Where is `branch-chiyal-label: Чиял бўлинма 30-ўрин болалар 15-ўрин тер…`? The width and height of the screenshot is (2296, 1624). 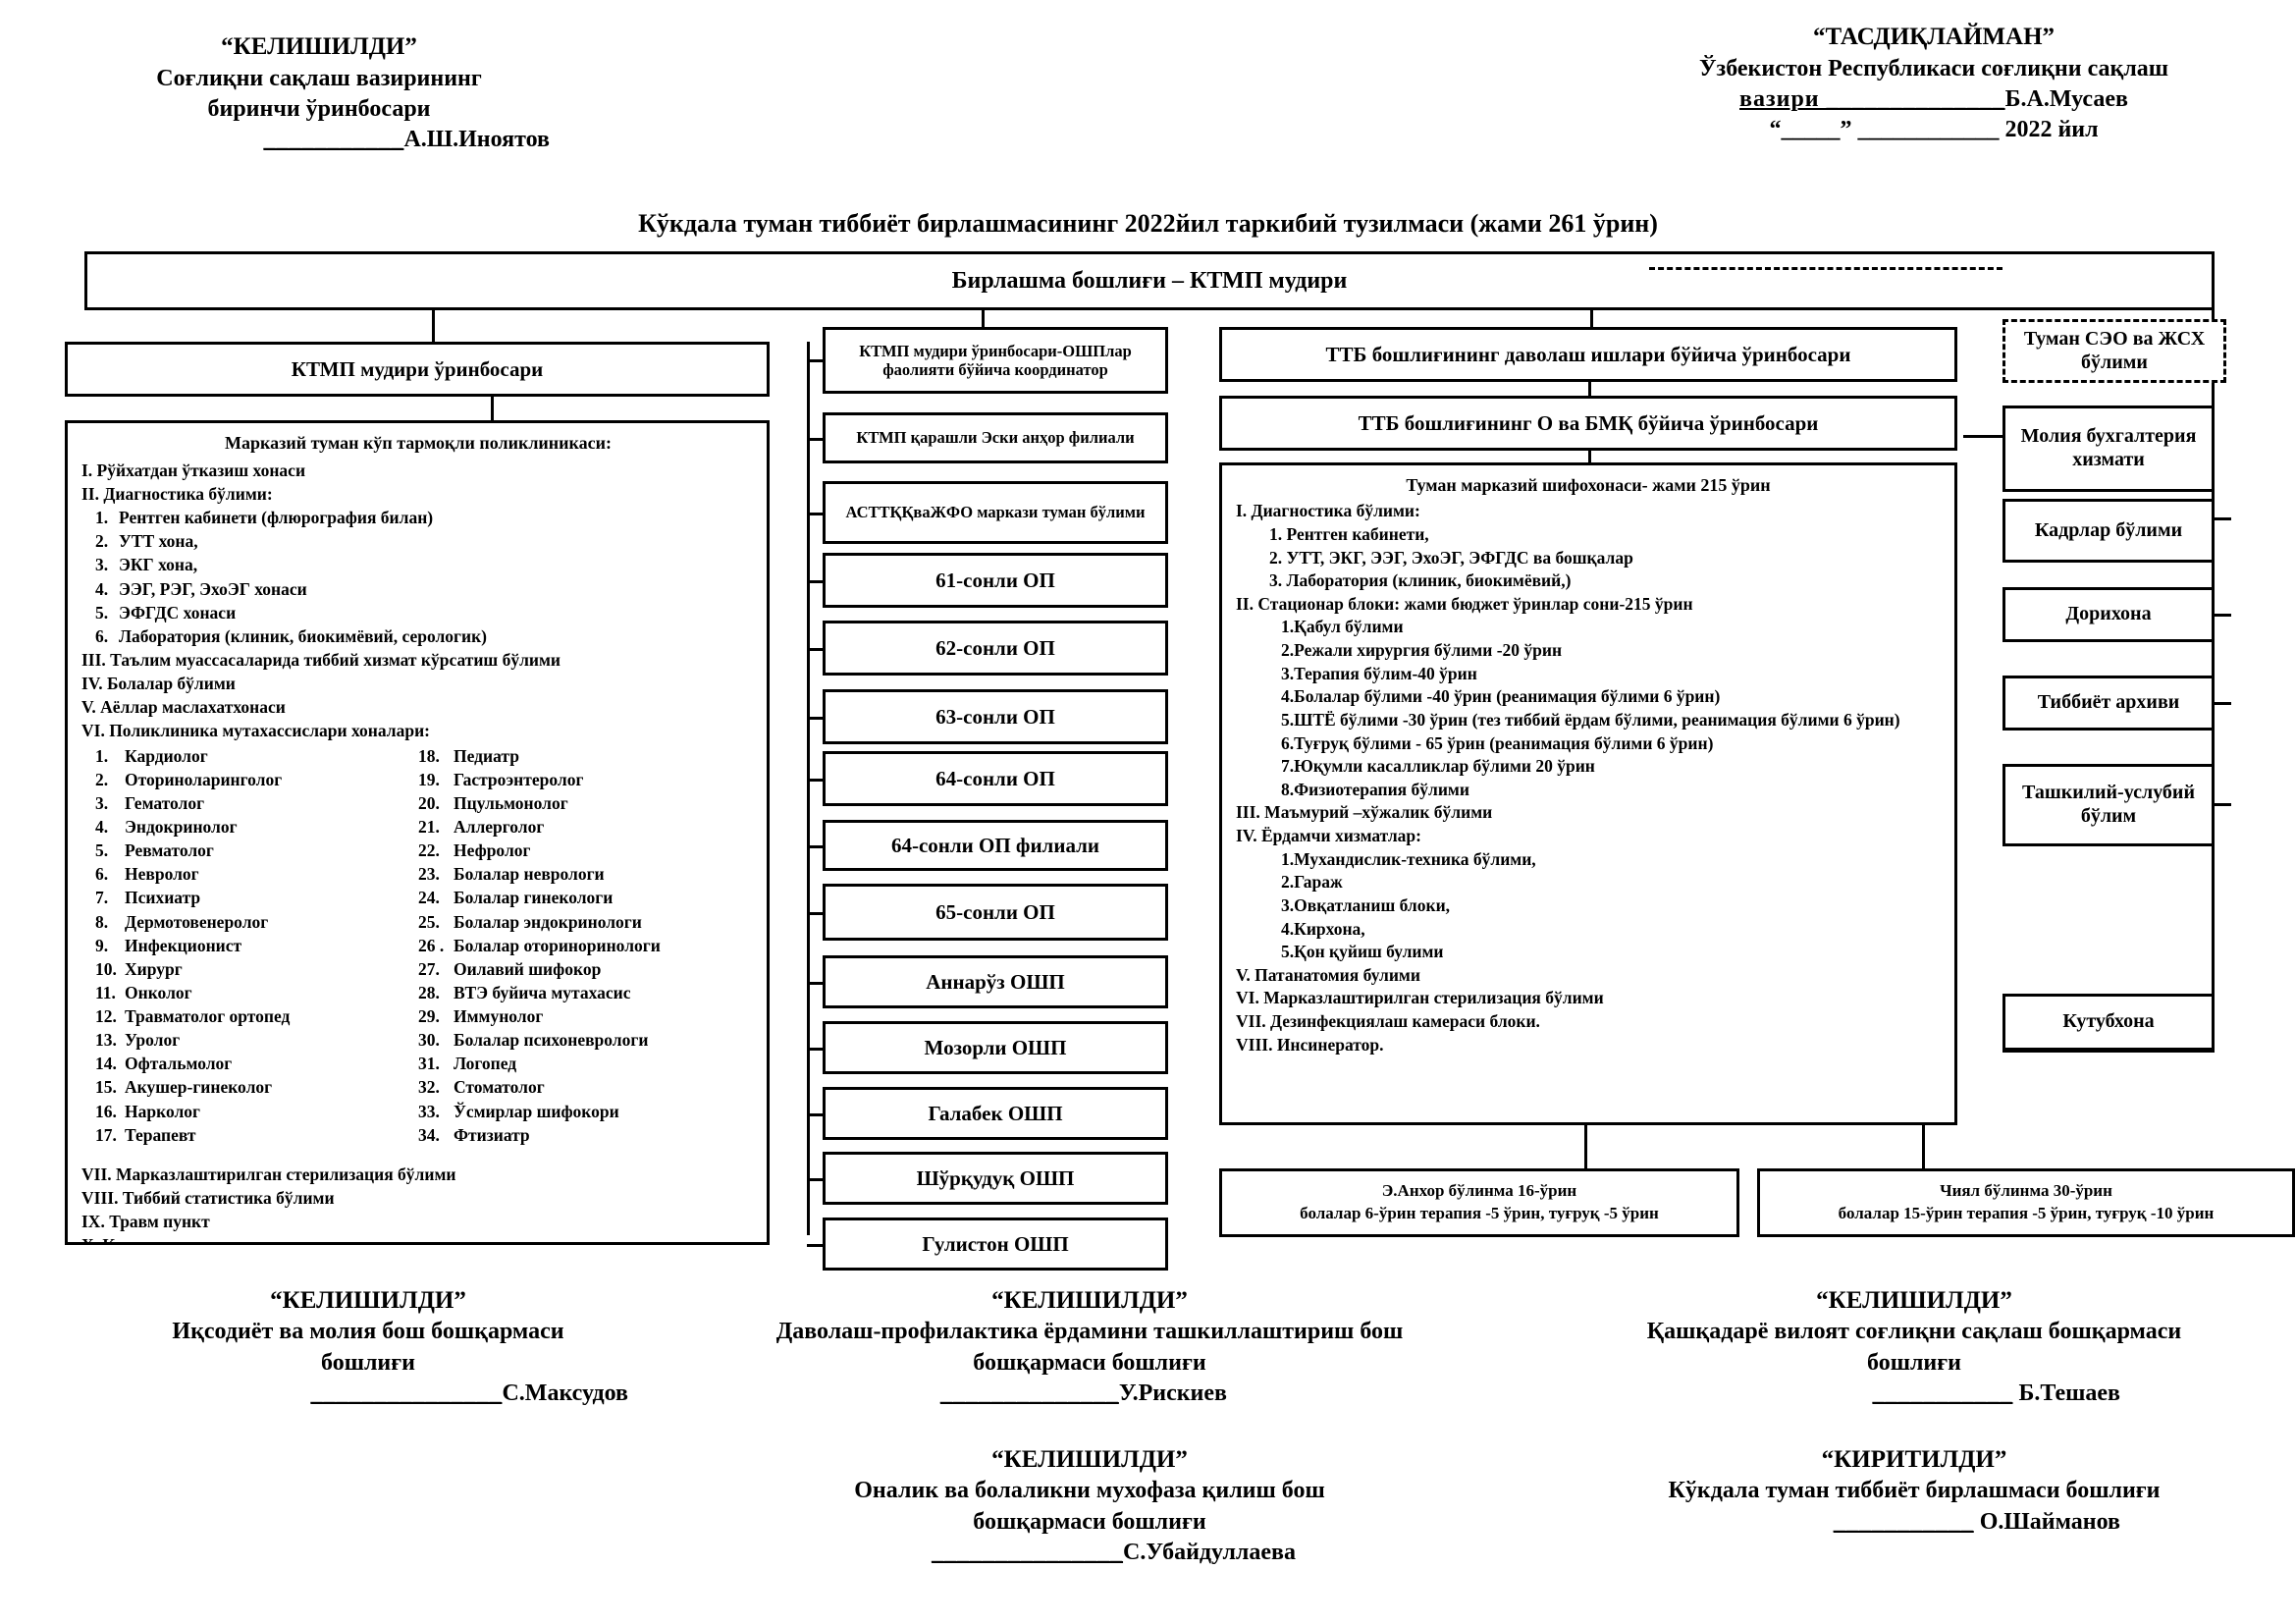
branch-chiyal-label: Чиял бўлинма 30-ўрин болалар 15-ўрин тер… is located at coordinates (2026, 1202).